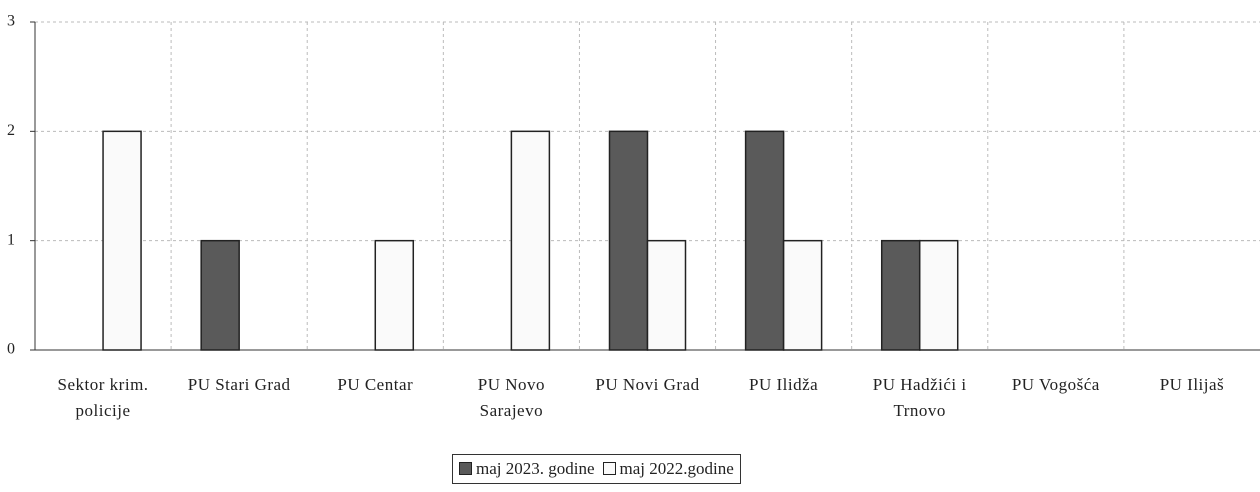 This screenshot has width=1260, height=492. I want to click on legend-label: maj 2023. godine, so click(535, 468).